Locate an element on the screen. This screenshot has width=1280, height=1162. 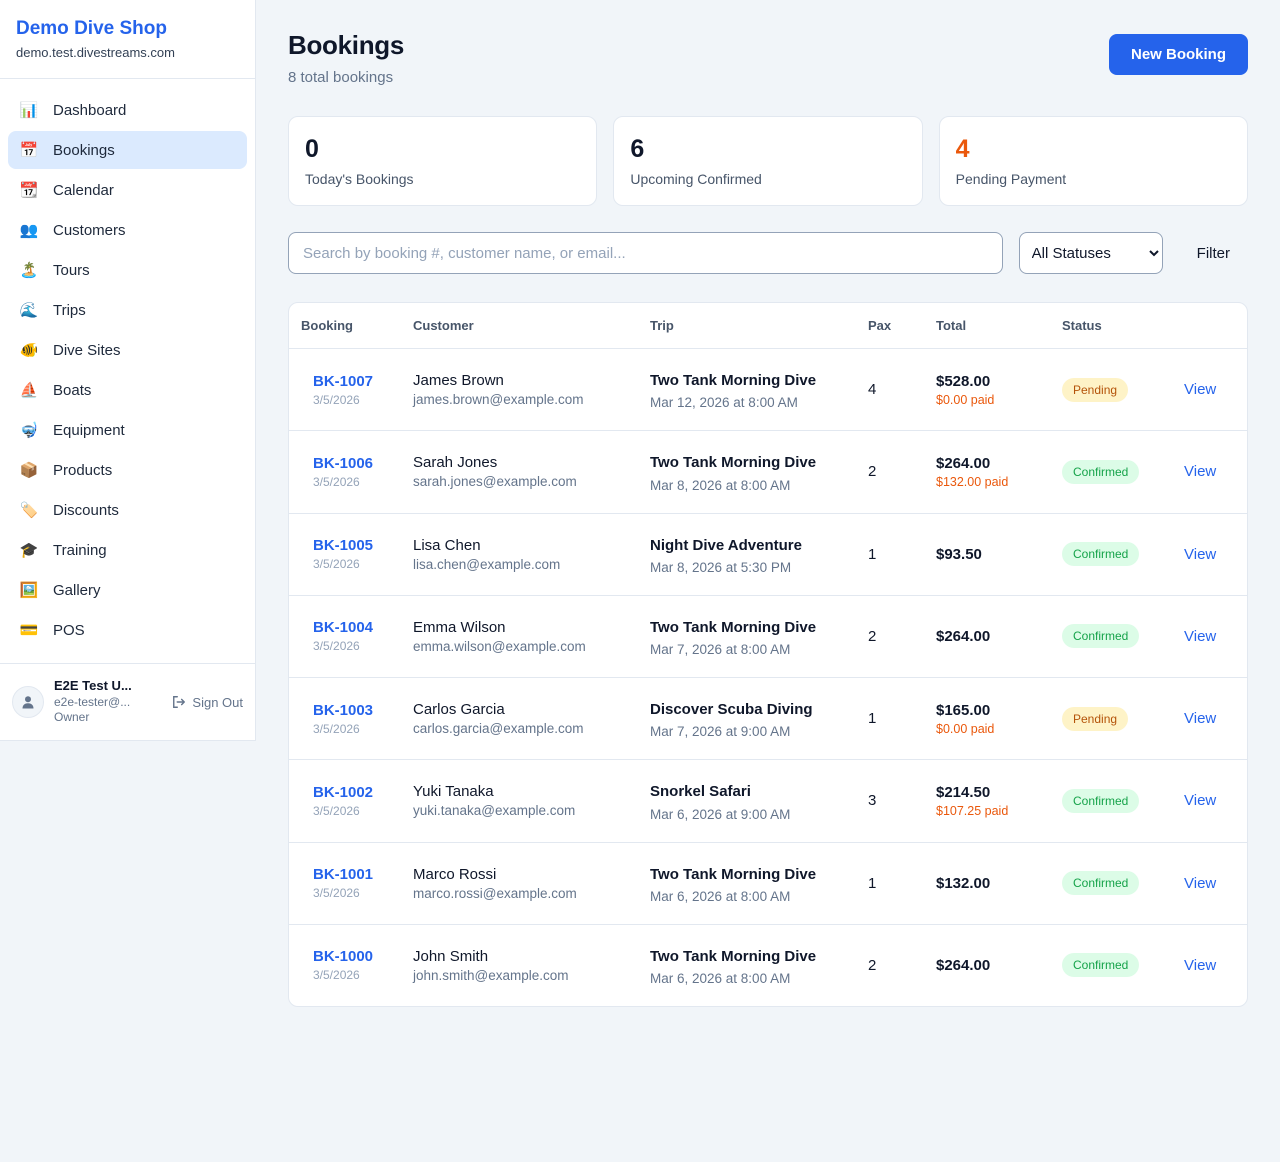
shop-name: Demo Dive Shop is located at coordinates (91, 28).